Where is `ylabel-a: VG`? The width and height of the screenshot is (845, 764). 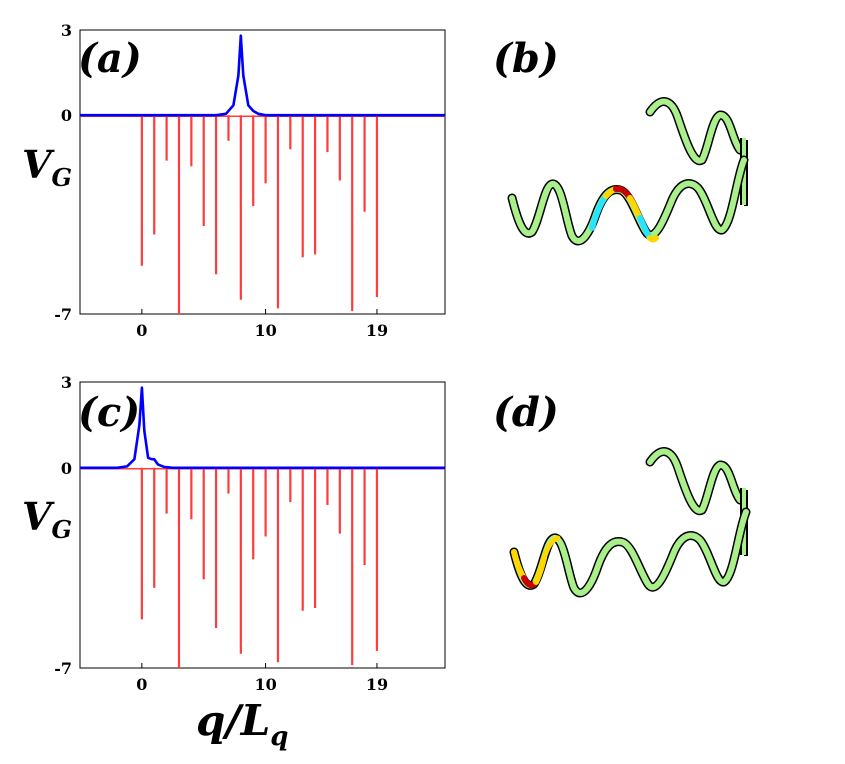 ylabel-a: VG is located at coordinates (47, 167).